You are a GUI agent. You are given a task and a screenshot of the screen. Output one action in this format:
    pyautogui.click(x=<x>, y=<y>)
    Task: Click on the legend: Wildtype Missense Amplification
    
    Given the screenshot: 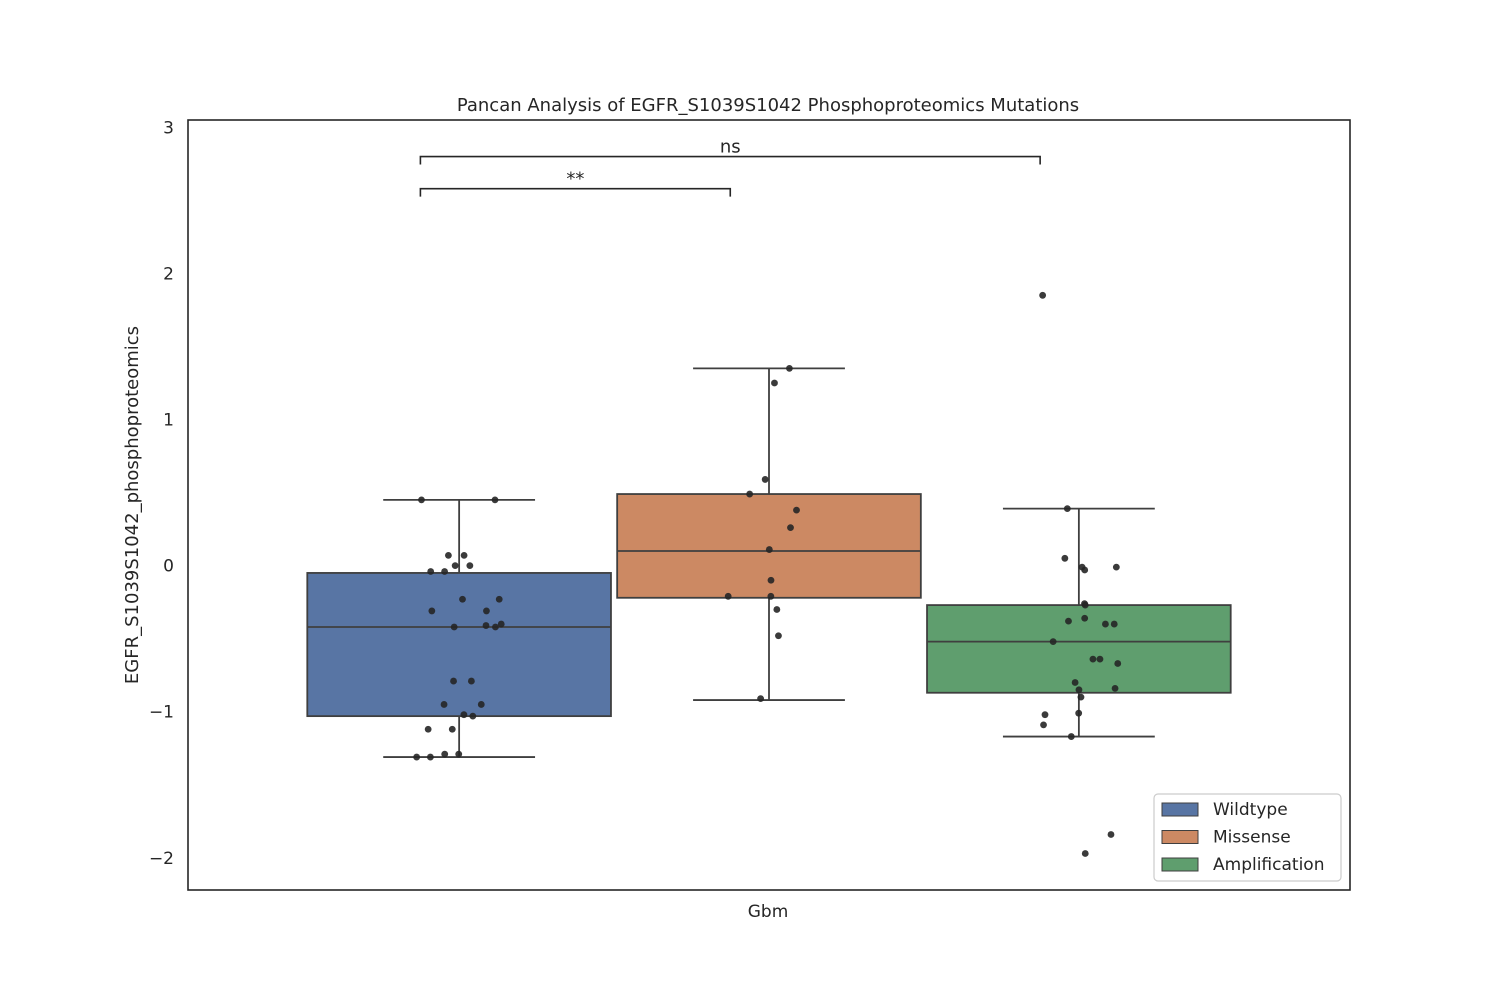 What is the action you would take?
    pyautogui.click(x=1247, y=837)
    